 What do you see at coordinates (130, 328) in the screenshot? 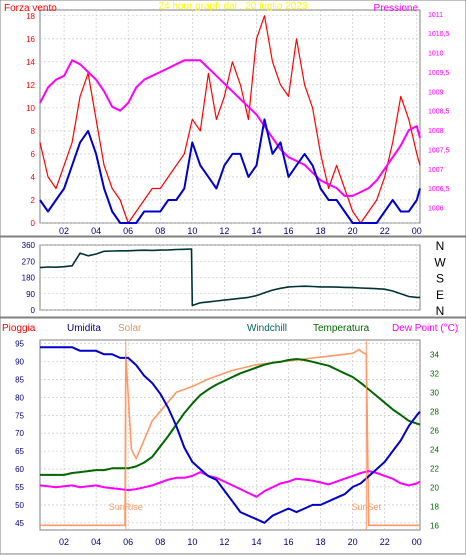
I see `legend-solar: Solar` at bounding box center [130, 328].